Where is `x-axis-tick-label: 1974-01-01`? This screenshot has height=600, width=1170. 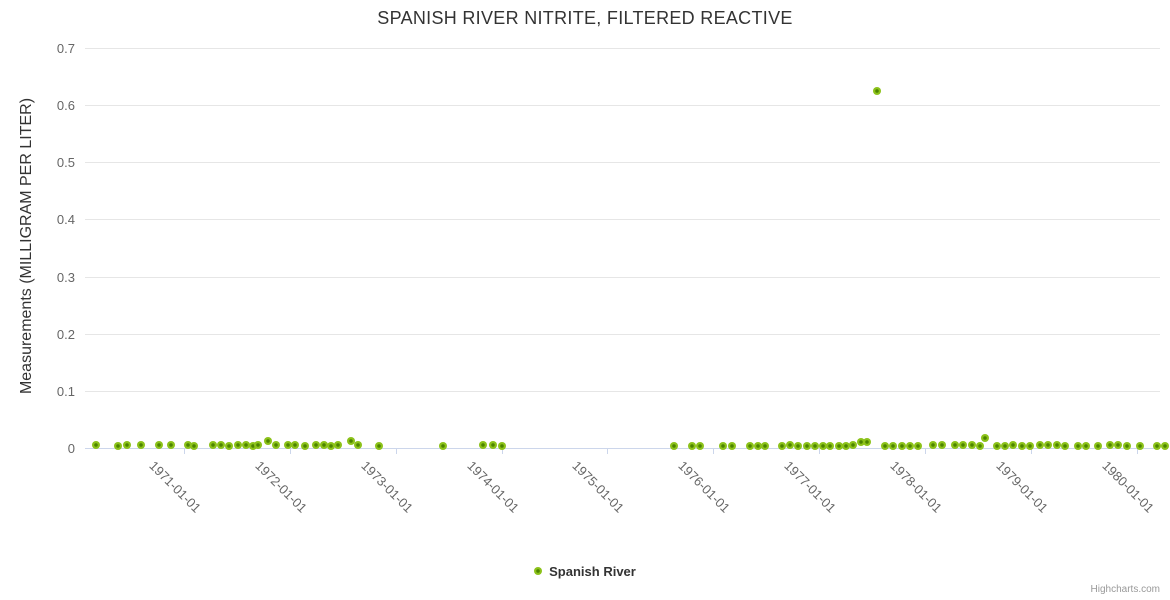 x-axis-tick-label: 1974-01-01 is located at coordinates (492, 487).